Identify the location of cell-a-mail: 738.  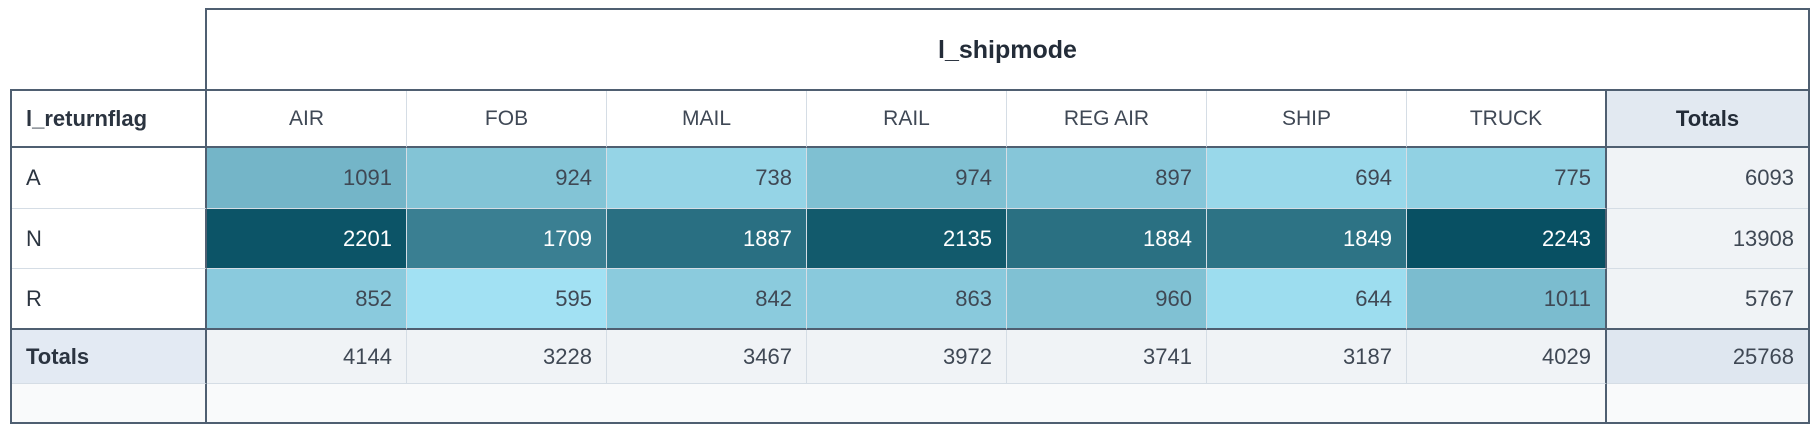
(707, 178).